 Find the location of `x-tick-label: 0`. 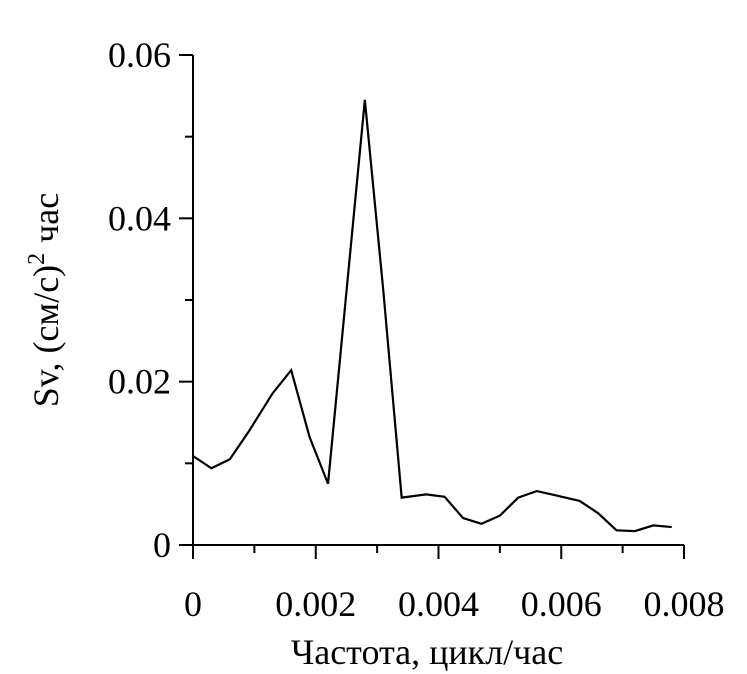

x-tick-label: 0 is located at coordinates (193, 604).